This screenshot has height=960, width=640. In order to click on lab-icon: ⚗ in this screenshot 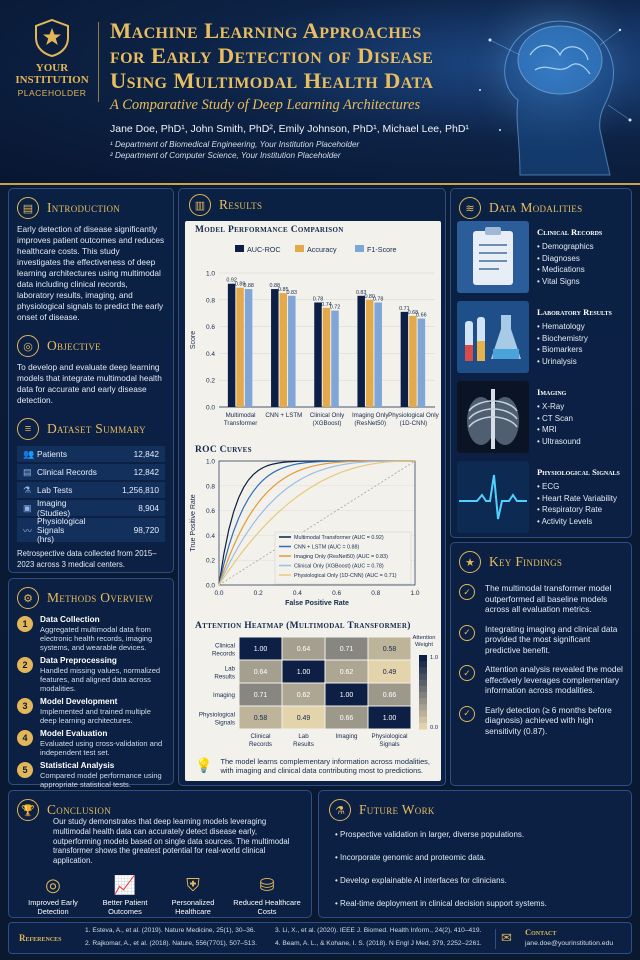, I will do `click(27, 489)`.